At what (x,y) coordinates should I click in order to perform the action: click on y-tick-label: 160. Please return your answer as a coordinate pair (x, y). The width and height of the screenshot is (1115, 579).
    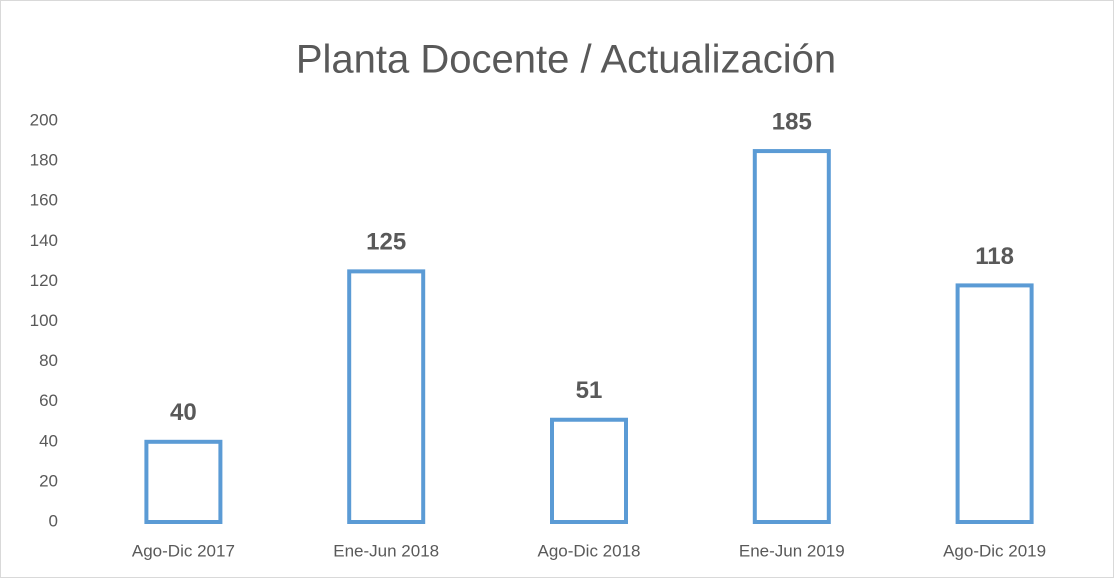
    Looking at the image, I should click on (44, 200).